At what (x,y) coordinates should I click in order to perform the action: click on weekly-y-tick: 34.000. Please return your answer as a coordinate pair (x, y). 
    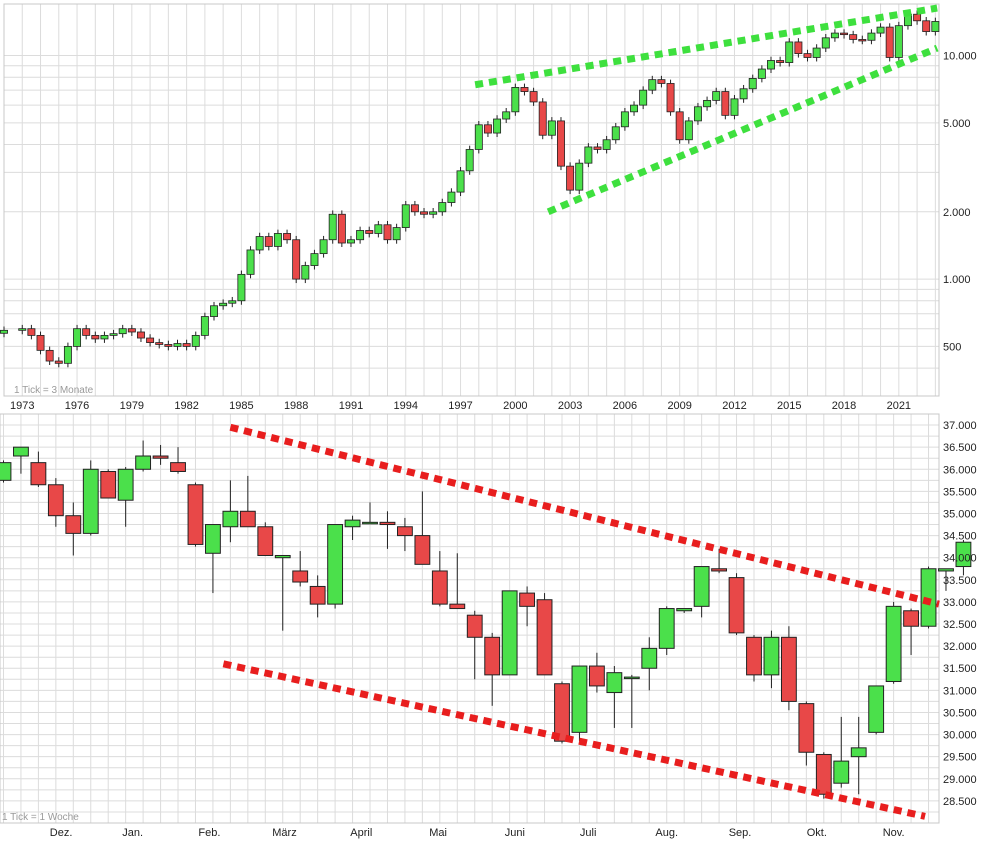
    Looking at the image, I should click on (960, 559).